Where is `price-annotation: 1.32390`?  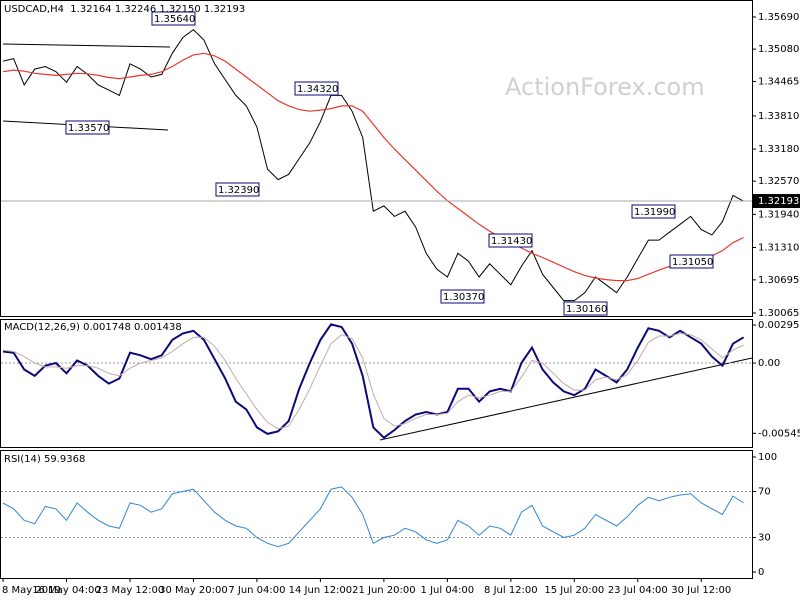 price-annotation: 1.32390 is located at coordinates (238, 190).